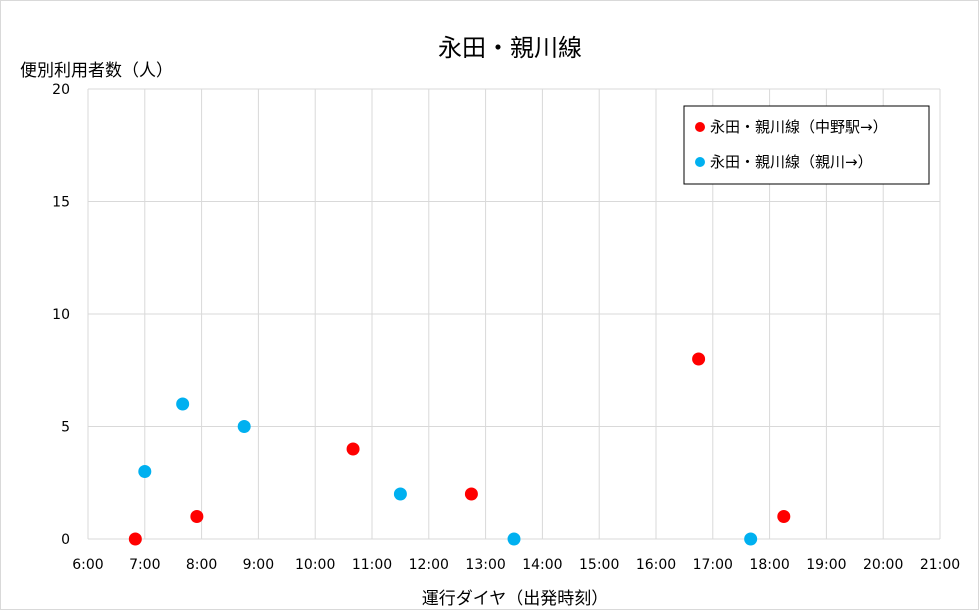 Image resolution: width=979 pixels, height=610 pixels. I want to click on y-tick-label: 10, so click(61, 315).